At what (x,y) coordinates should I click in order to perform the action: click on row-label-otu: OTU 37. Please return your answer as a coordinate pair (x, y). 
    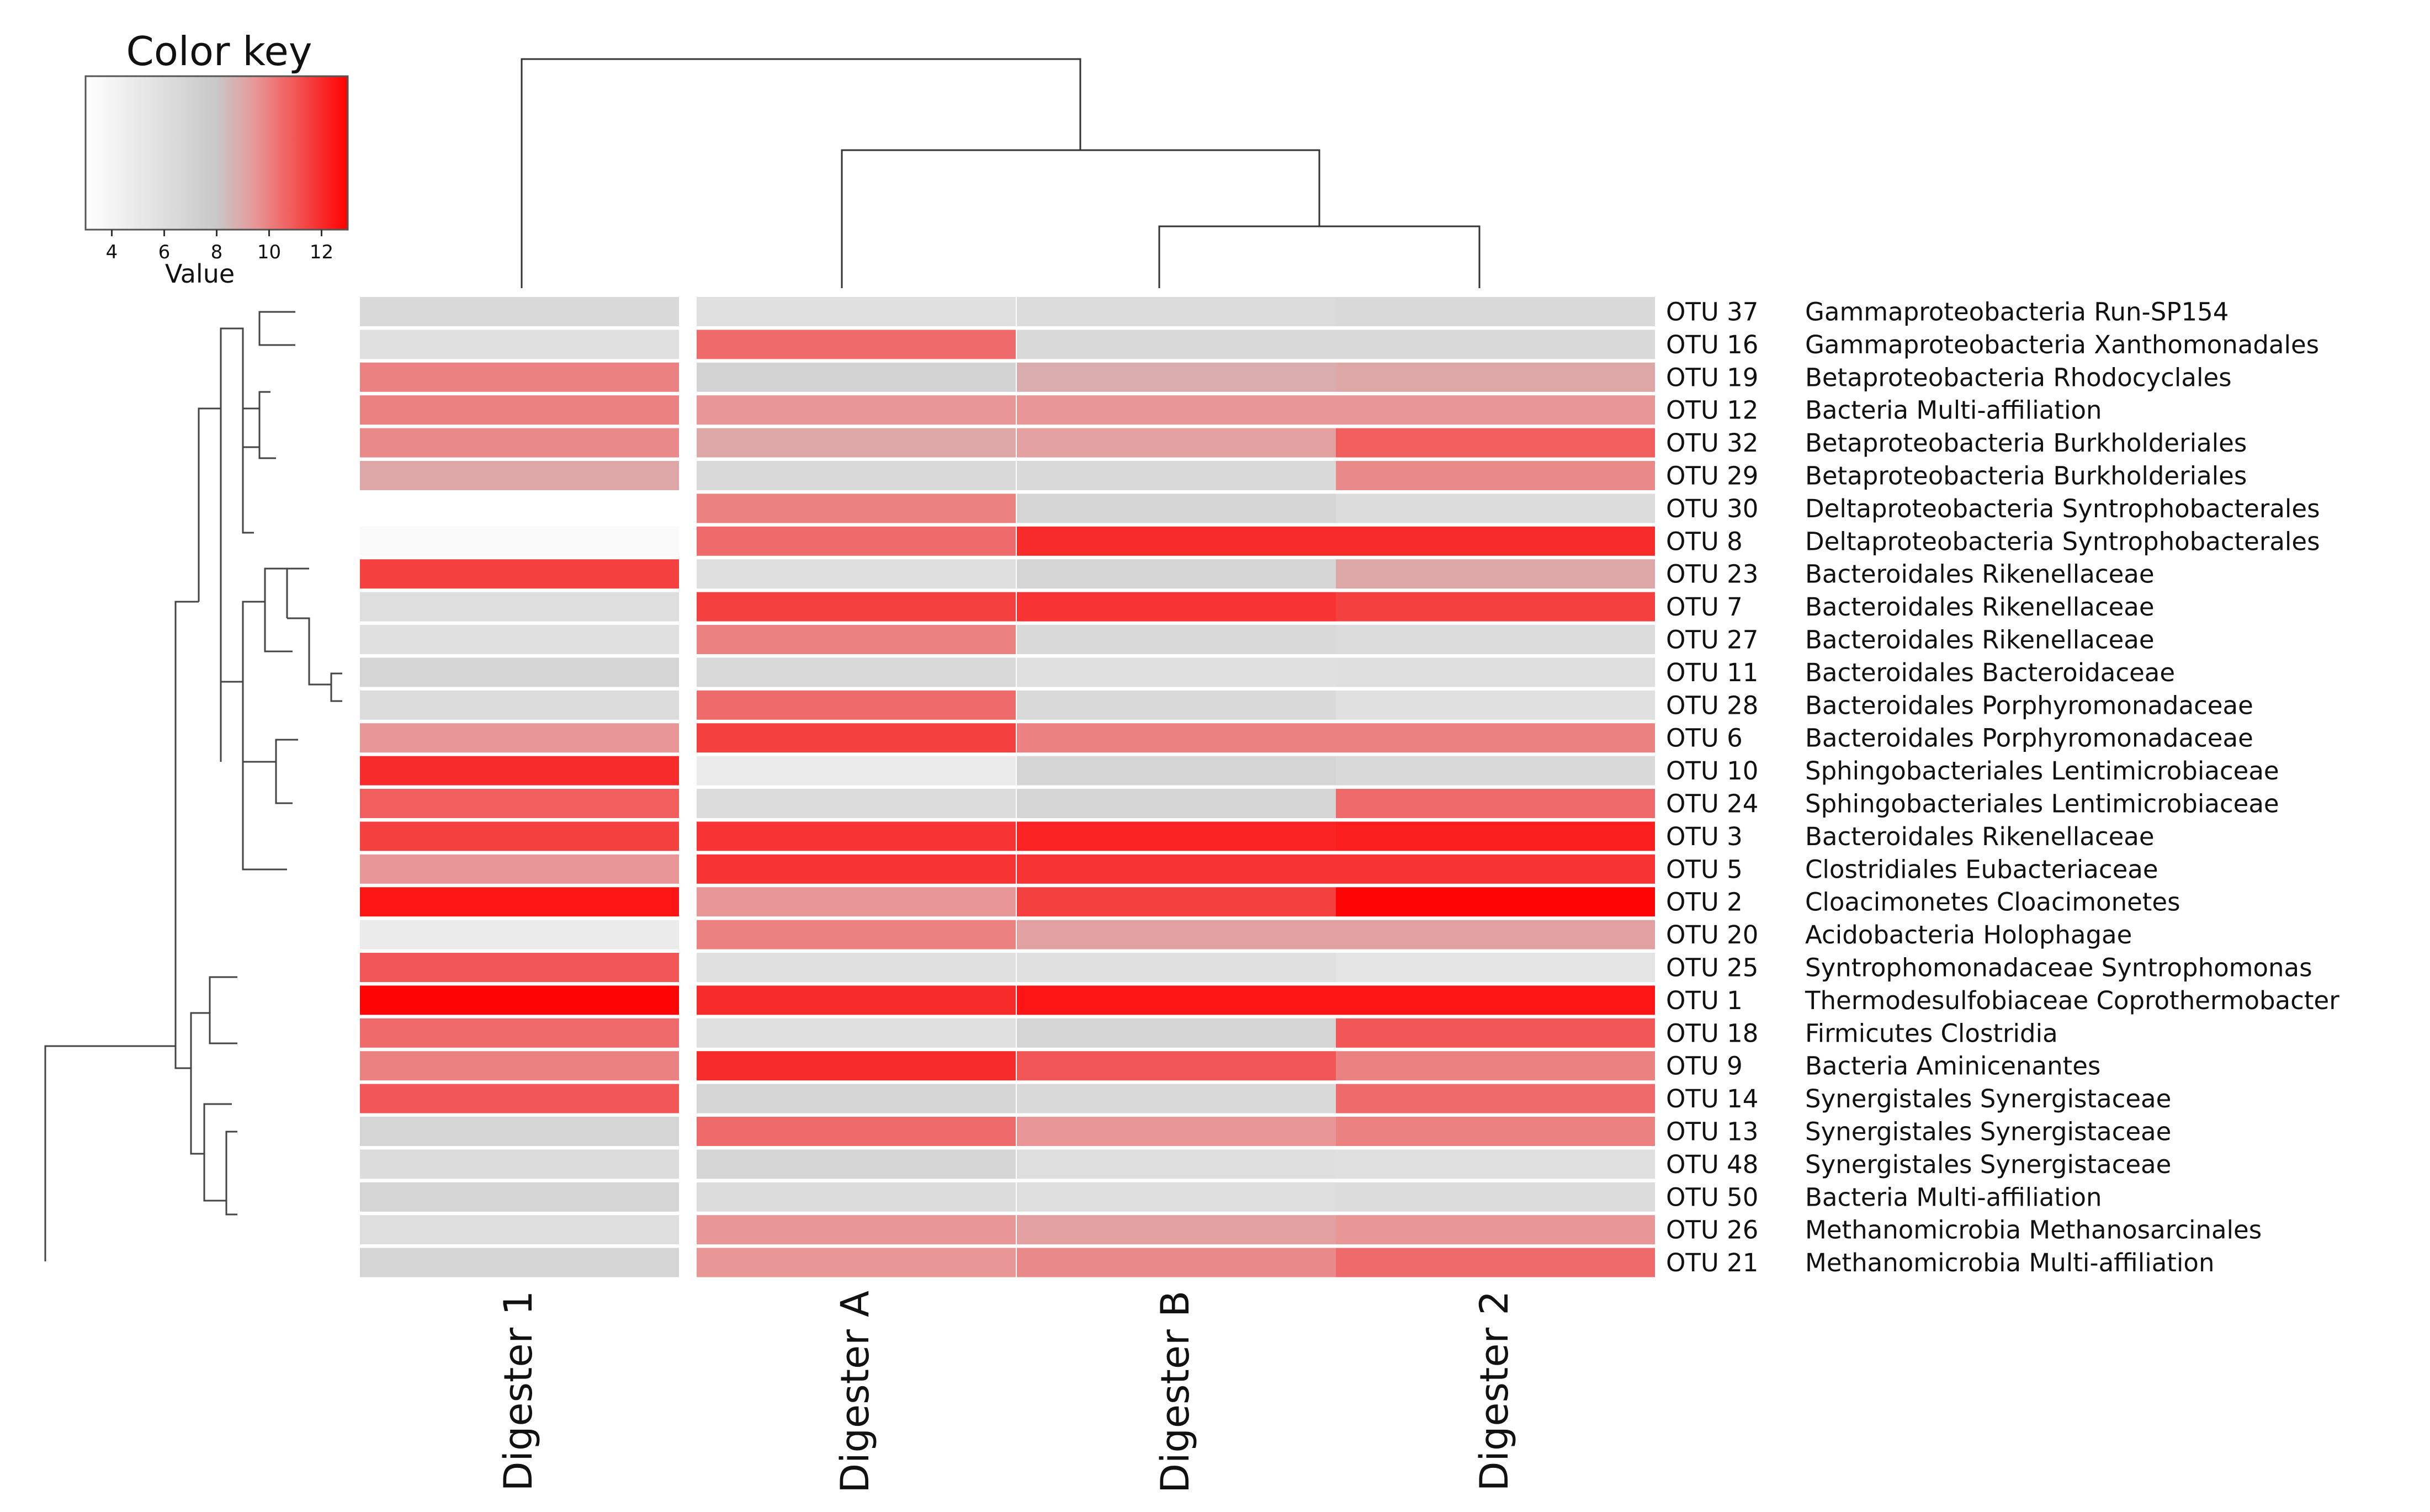
    Looking at the image, I should click on (1712, 312).